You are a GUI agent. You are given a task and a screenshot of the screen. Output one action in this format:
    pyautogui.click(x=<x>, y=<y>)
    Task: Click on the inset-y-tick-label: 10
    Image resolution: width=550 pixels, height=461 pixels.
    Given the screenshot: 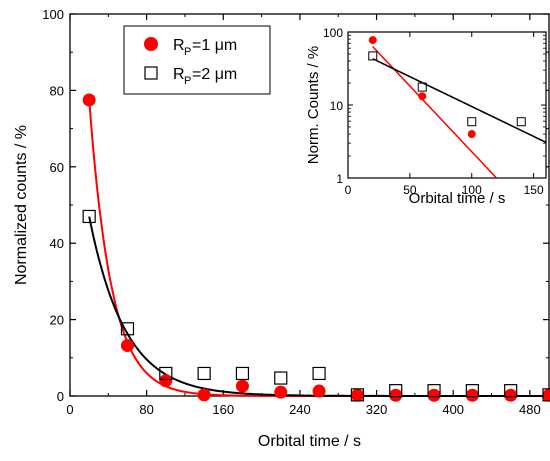 What is the action you would take?
    pyautogui.click(x=337, y=106)
    